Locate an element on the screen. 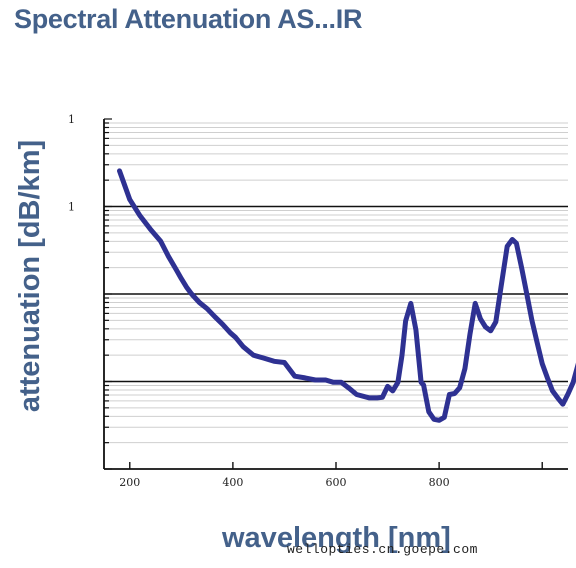 This screenshot has height=568, width=576. watermark-text: wellopties.cn.goepe.com is located at coordinates (382, 549).